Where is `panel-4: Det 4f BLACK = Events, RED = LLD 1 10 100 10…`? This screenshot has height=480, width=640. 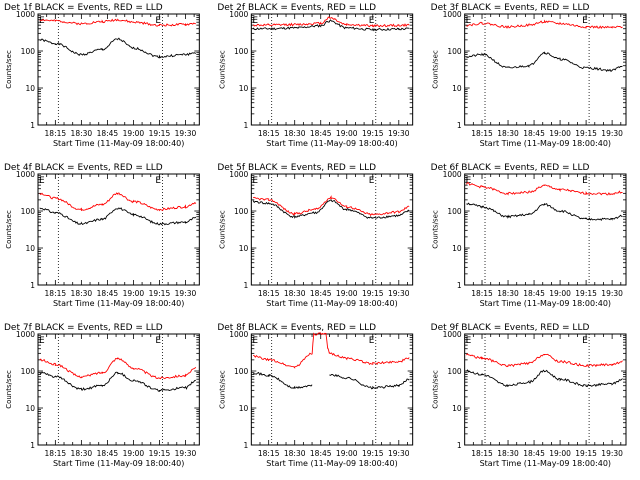 panel-4: Det 4f BLACK = Events, RED = LLD 1 10 100 10… is located at coordinates (102, 235).